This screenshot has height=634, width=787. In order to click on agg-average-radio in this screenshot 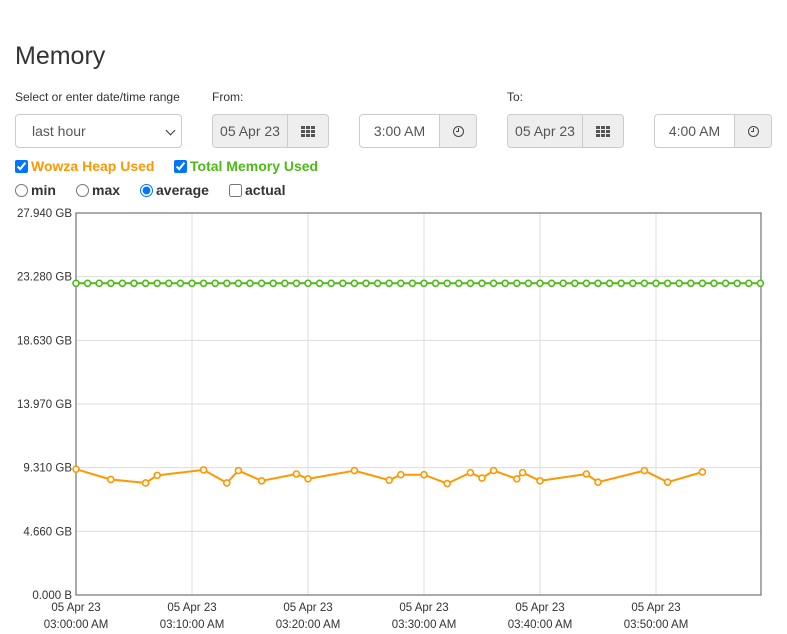, I will do `click(146, 190)`.